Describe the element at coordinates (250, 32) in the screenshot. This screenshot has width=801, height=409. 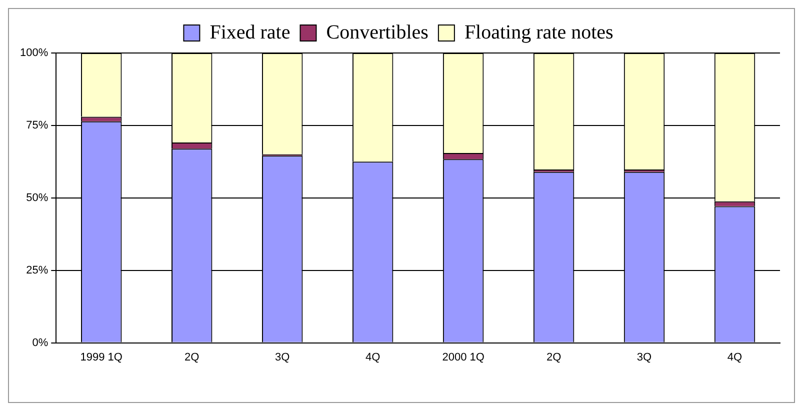
I see `legend-label: Fixed rate` at that location.